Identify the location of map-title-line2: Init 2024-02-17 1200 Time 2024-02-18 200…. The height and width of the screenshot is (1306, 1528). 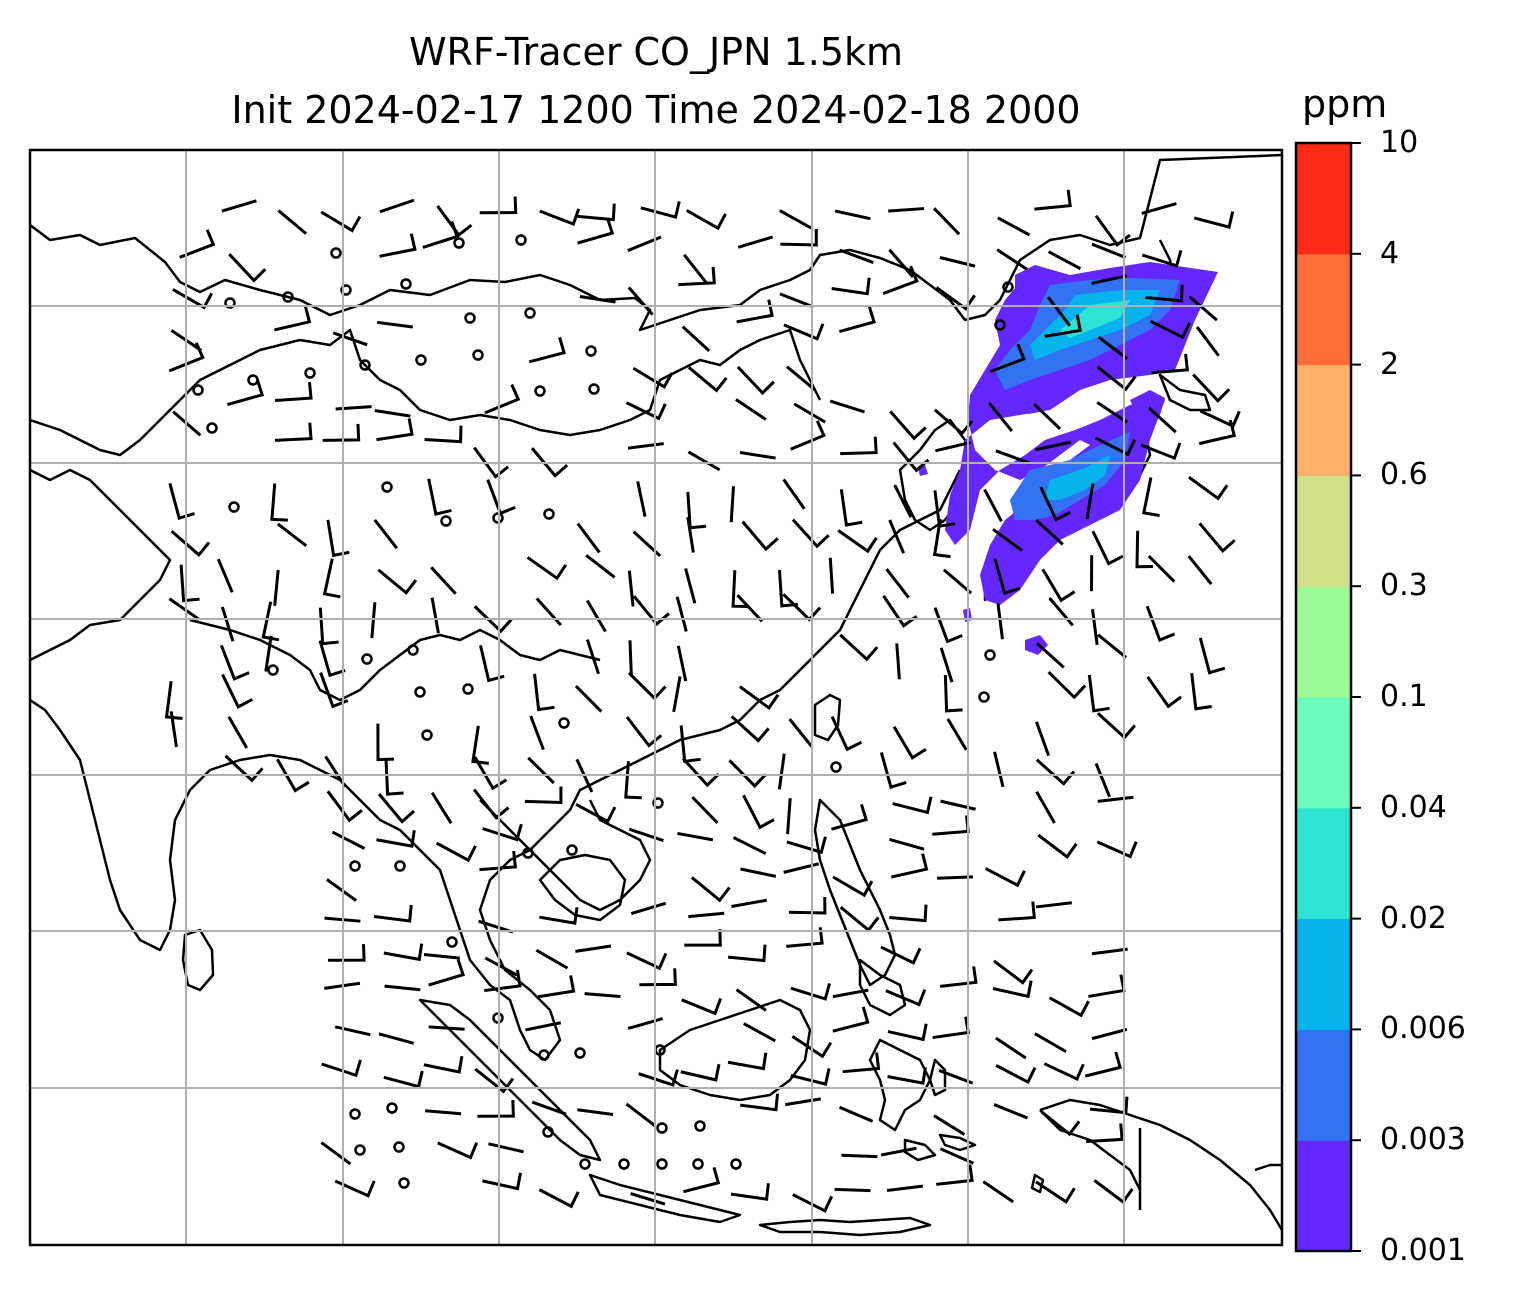
(656, 110).